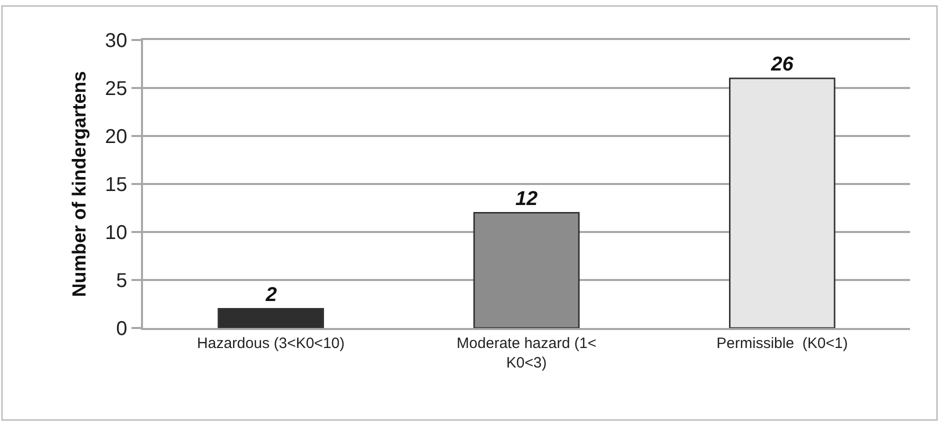 The width and height of the screenshot is (944, 428). I want to click on data-label: 2, so click(270, 295).